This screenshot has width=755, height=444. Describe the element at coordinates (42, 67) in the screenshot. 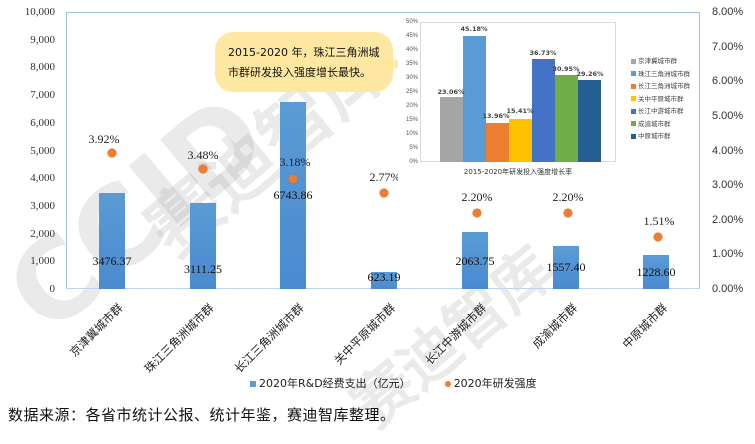

I see `left-tick: 8,000` at that location.